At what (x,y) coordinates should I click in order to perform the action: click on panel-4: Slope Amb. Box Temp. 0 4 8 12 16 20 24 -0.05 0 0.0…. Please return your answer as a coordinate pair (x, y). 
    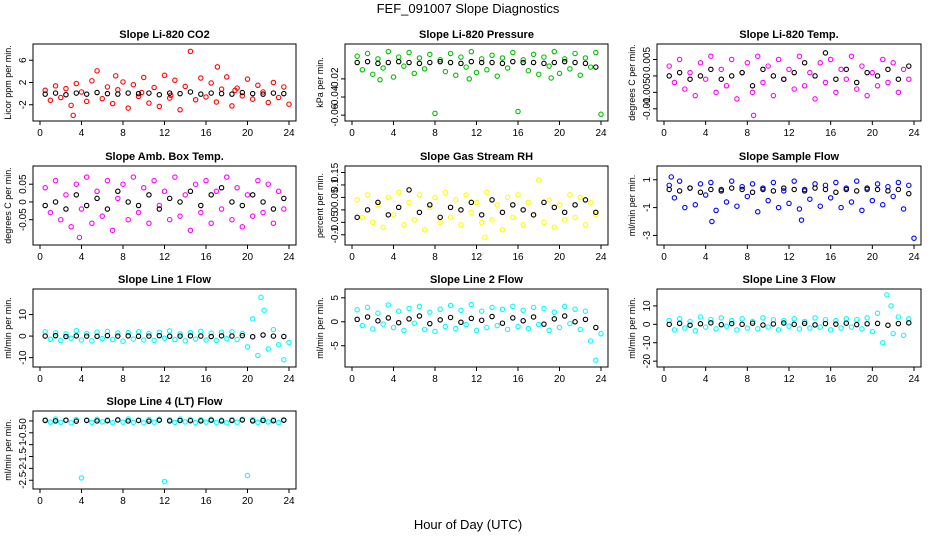
    Looking at the image, I should click on (150, 207).